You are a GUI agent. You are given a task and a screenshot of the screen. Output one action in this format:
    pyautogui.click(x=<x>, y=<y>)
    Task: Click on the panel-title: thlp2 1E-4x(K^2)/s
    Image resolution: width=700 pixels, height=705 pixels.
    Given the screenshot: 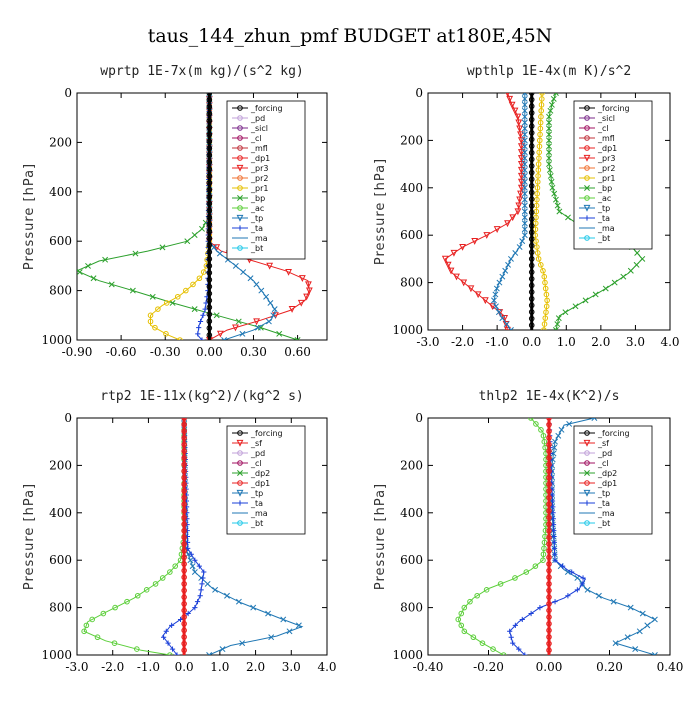 What is the action you would take?
    pyautogui.click(x=549, y=396)
    